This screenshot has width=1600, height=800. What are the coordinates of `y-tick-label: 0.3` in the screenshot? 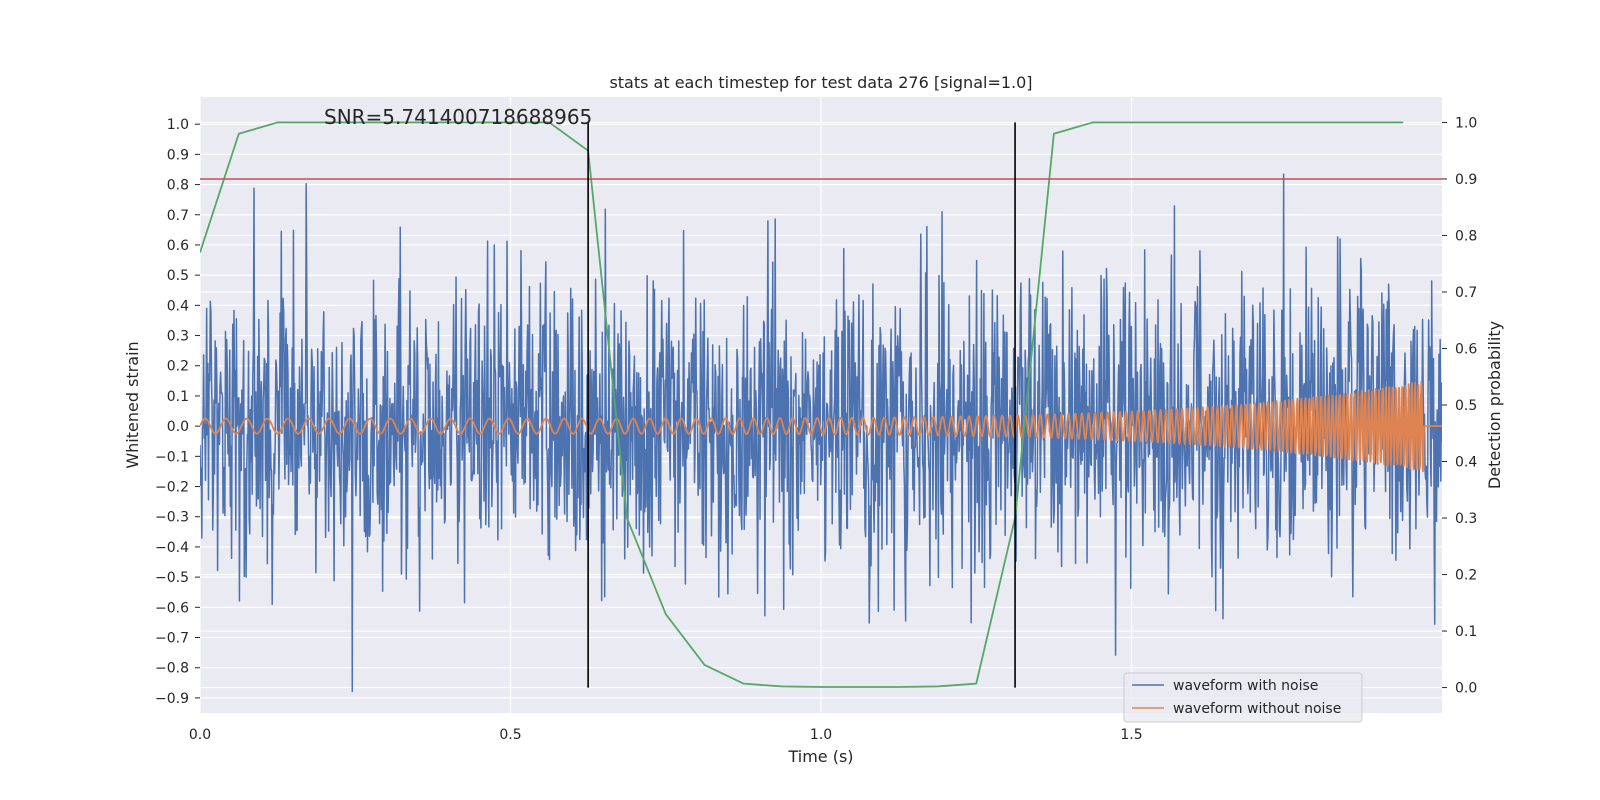 It's located at (178, 337).